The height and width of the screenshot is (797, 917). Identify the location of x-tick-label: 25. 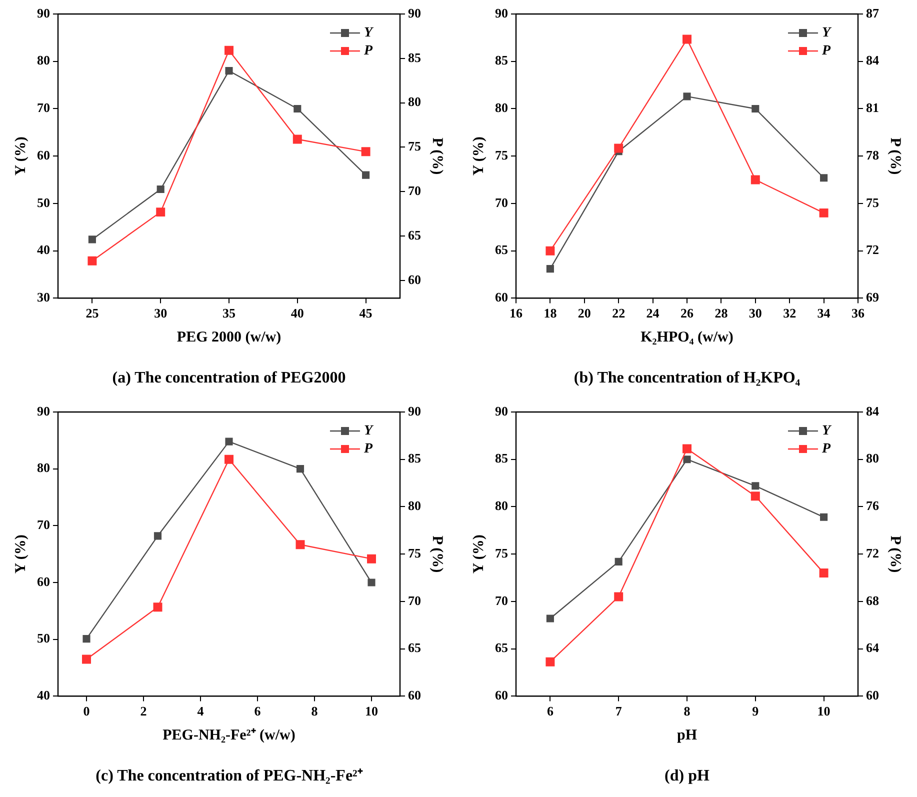
(93, 312).